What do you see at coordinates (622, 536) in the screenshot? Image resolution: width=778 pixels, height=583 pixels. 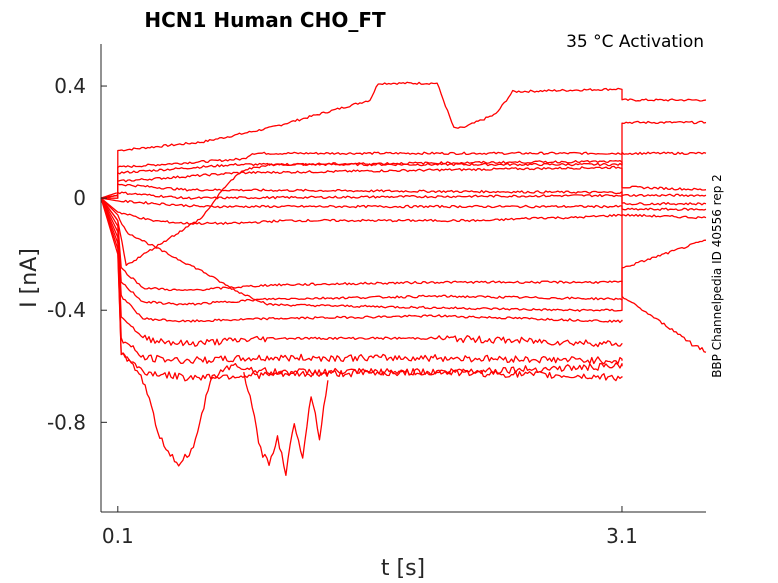 I see `x-tick-label: 3.1` at bounding box center [622, 536].